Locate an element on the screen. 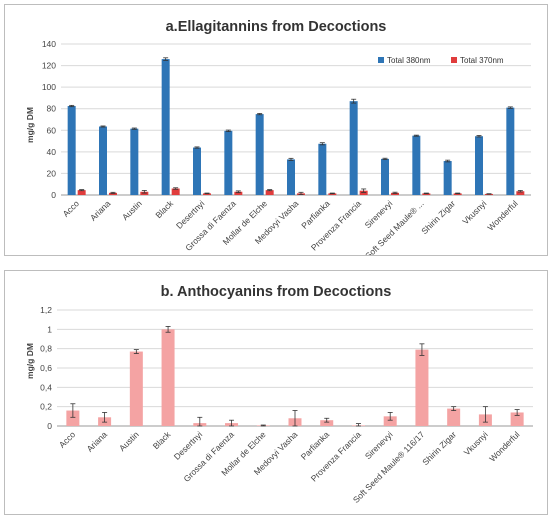  y-tick-label: 0,2 is located at coordinates (46, 407).